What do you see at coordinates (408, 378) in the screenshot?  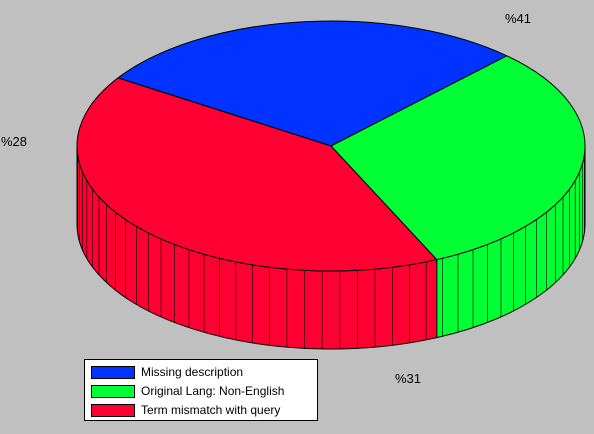 I see `slice-percent-label: %31` at bounding box center [408, 378].